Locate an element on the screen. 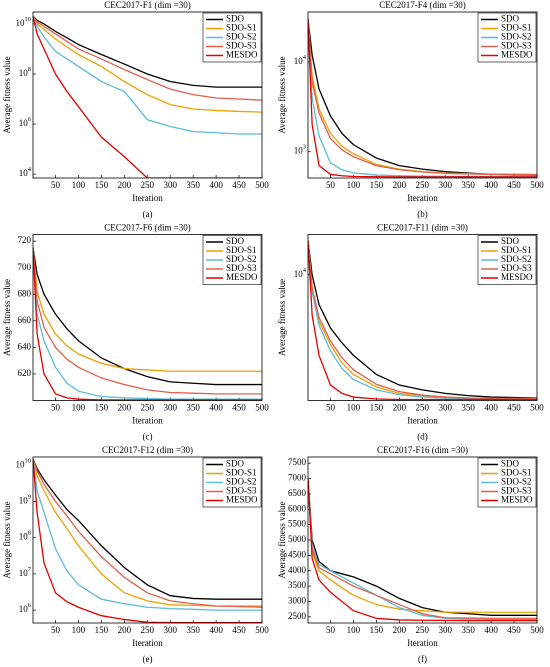  y-tick-label: 3500 is located at coordinates (297, 585).